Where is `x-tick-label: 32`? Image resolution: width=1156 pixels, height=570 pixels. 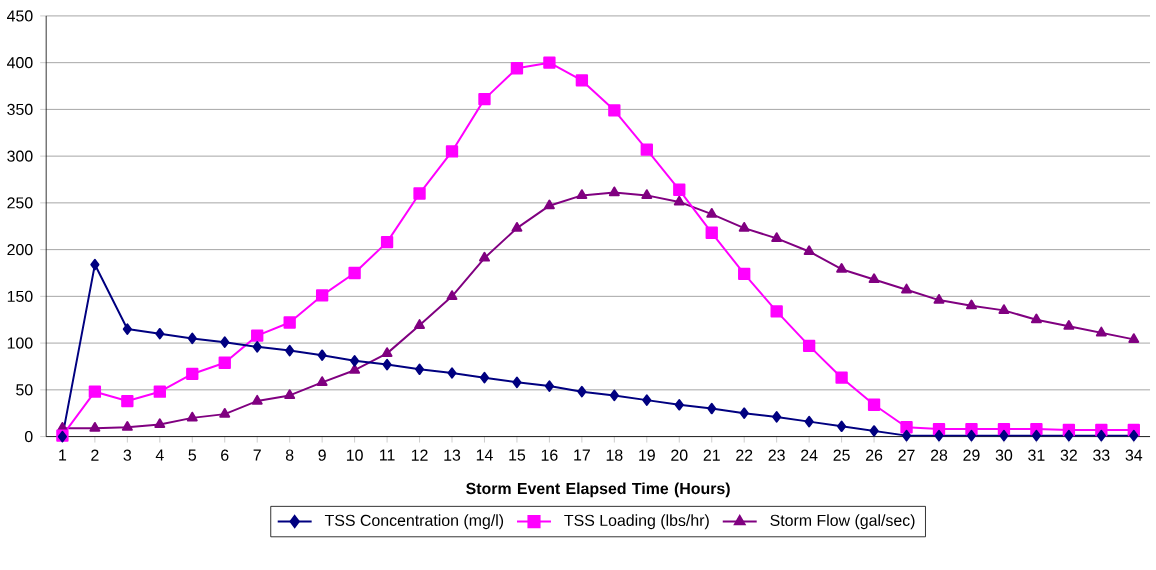
x-tick-label: 32 is located at coordinates (1068, 455).